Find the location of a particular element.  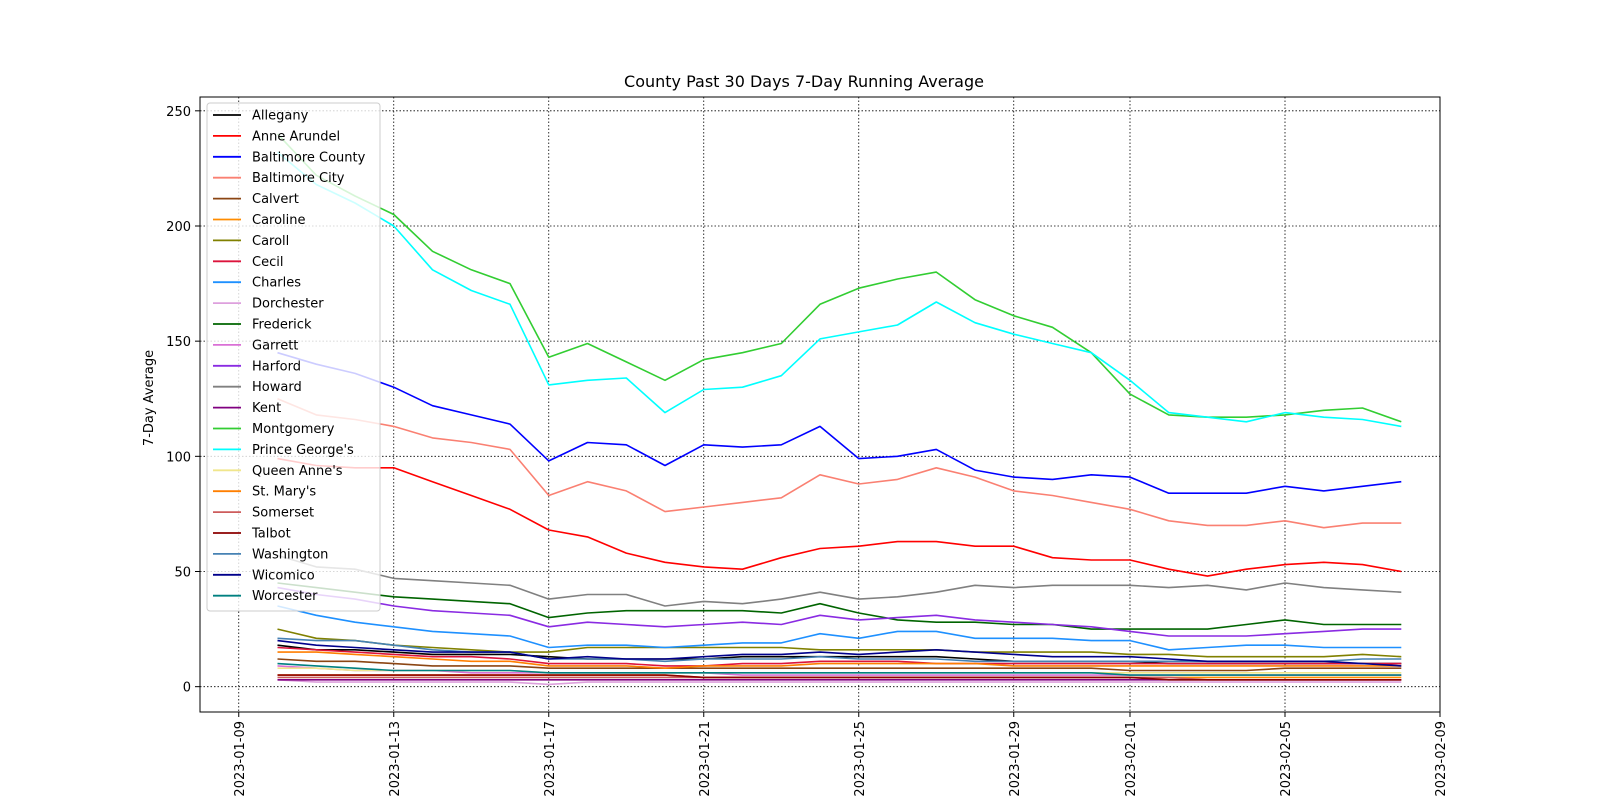

legend-label: St. Mary's is located at coordinates (284, 492).